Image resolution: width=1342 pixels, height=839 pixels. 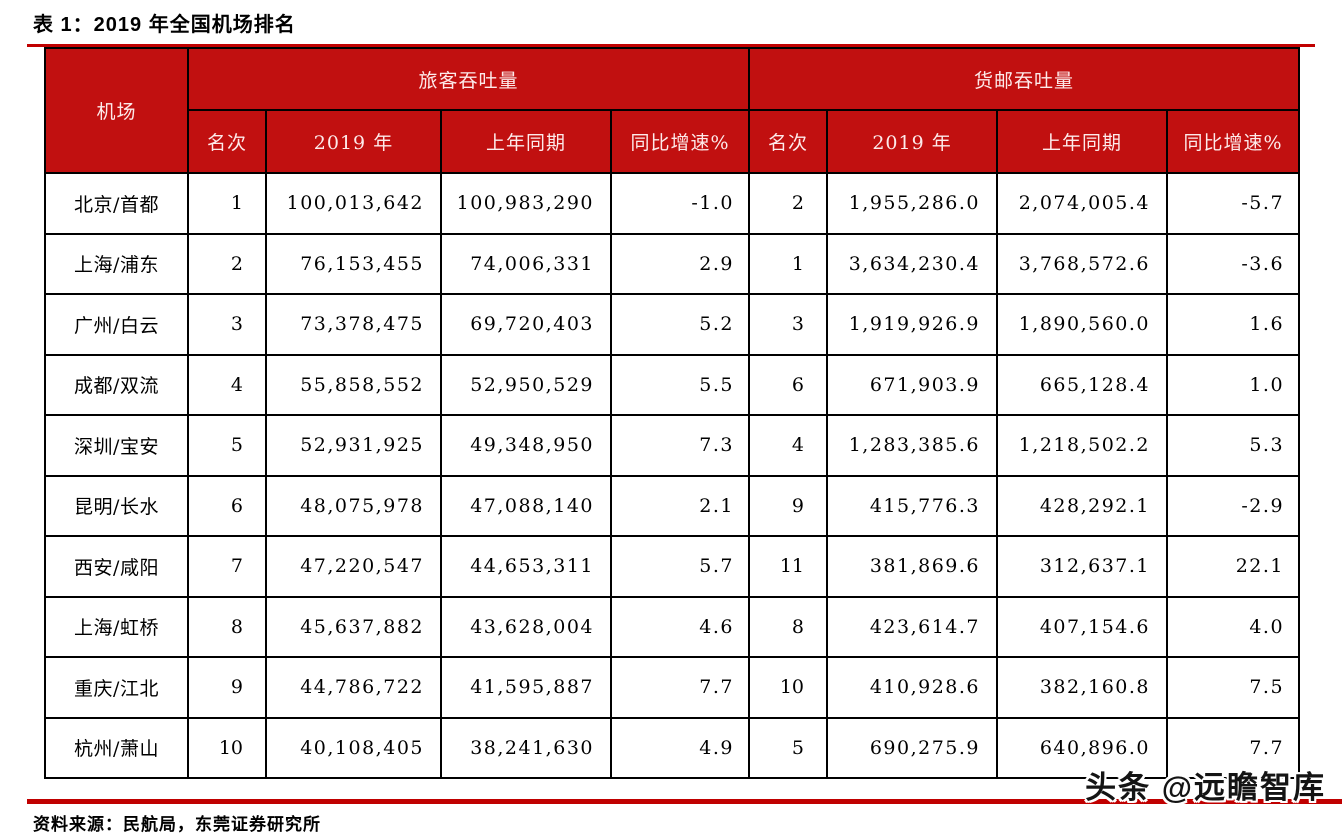 I want to click on passenger-yoy: 7.3, so click(x=680, y=445).